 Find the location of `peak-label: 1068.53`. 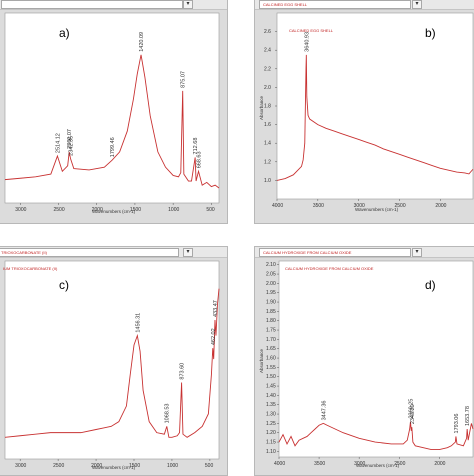

peak-label: 1068.53 is located at coordinates (168, 413).